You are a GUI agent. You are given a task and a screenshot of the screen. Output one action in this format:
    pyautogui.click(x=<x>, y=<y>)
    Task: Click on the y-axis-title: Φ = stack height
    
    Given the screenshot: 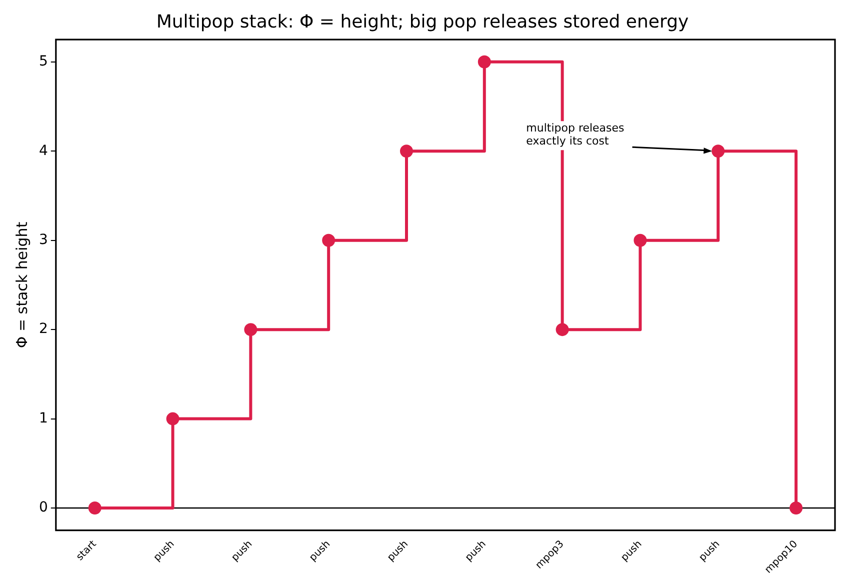 What is the action you would take?
    pyautogui.click(x=21, y=285)
    